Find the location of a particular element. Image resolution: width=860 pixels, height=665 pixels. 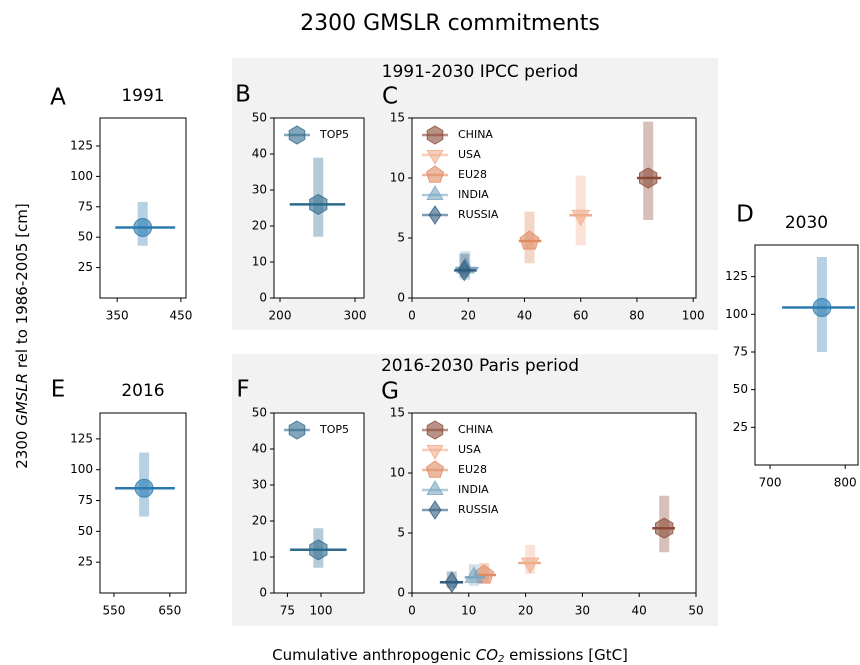

x-tick-label: 800 is located at coordinates (845, 483).